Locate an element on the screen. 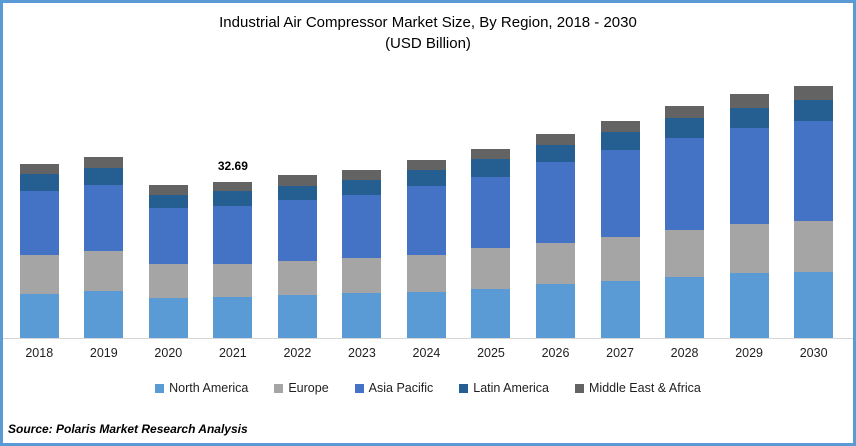 Image resolution: width=856 pixels, height=446 pixels. x-axis-label: 2029 is located at coordinates (749, 353).